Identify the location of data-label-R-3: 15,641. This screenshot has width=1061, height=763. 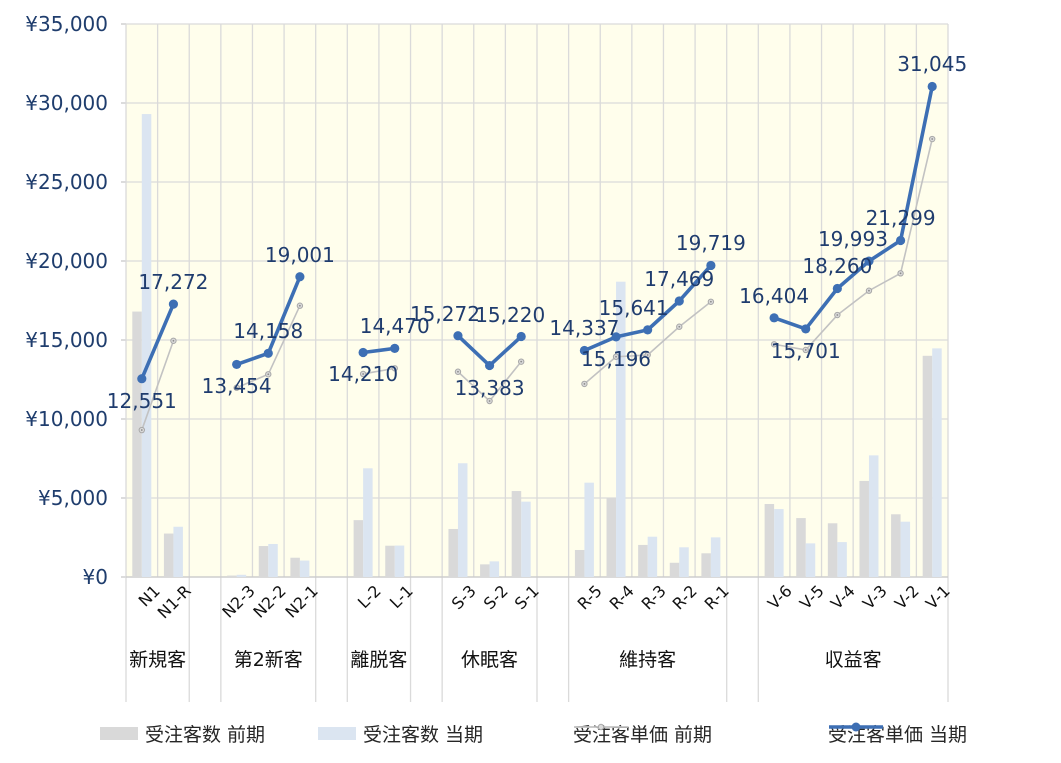
(633, 307).